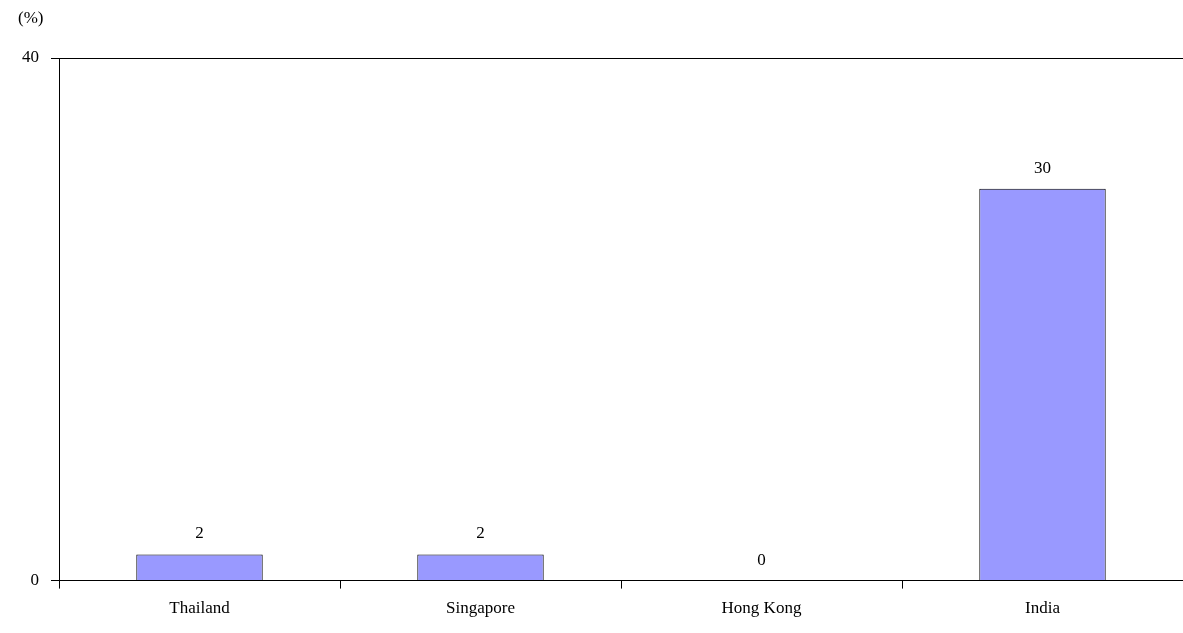 The height and width of the screenshot is (633, 1183). Describe the element at coordinates (200, 608) in the screenshot. I see `x-tick-label: Thailand` at that location.